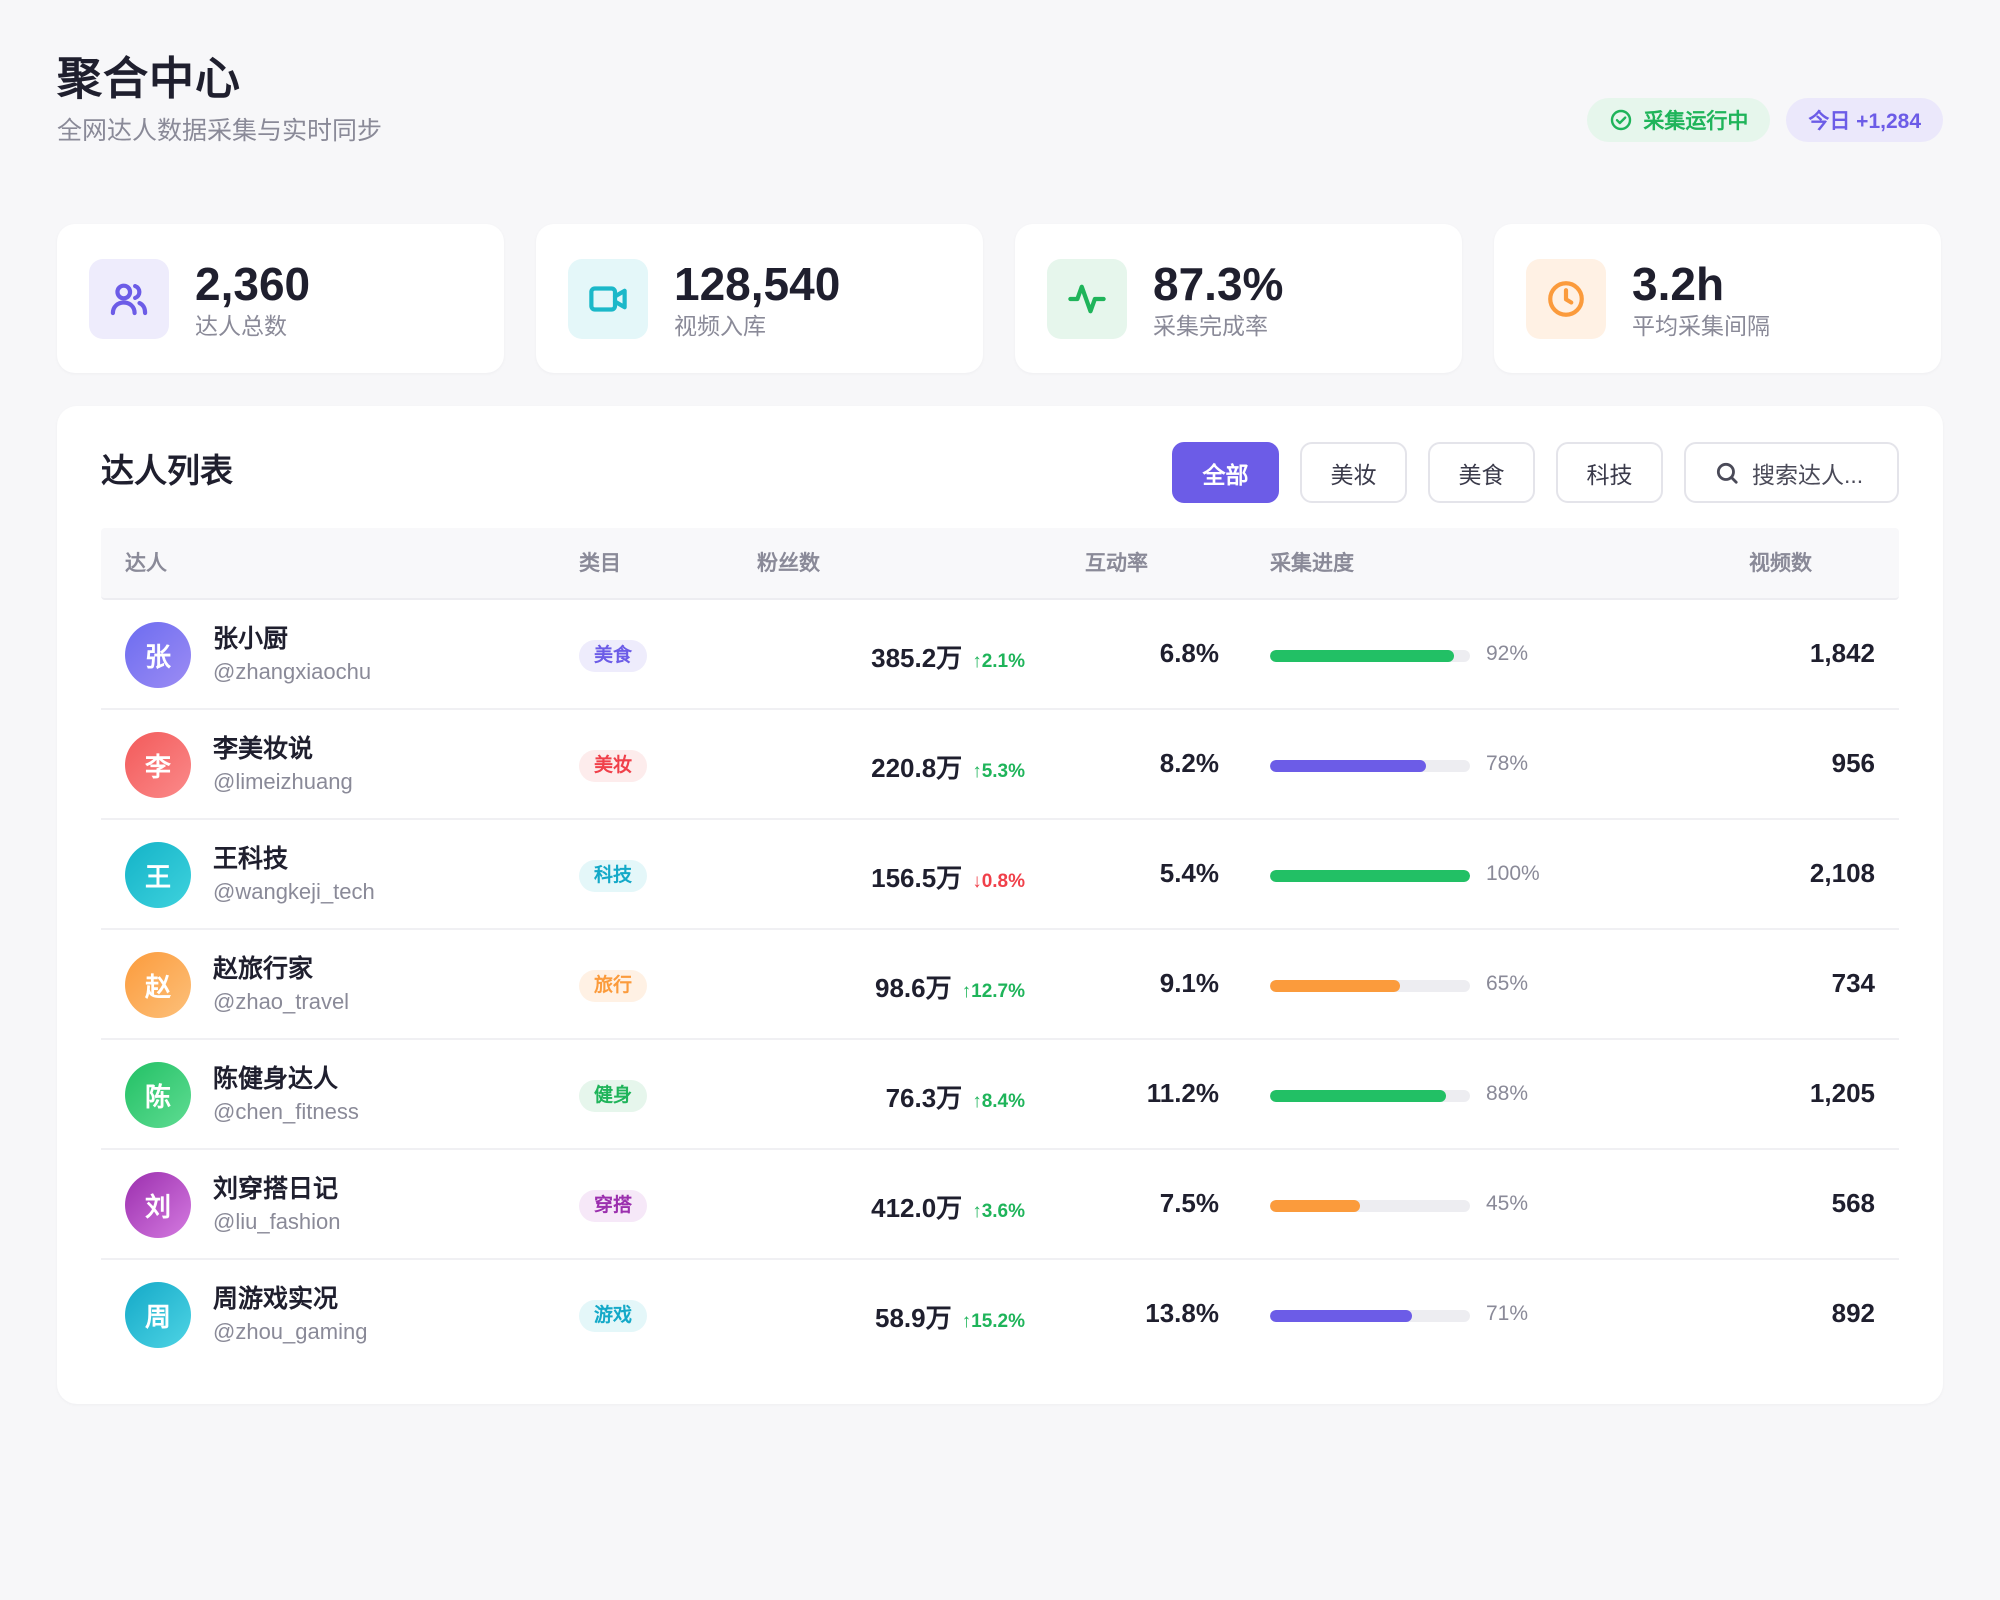 The width and height of the screenshot is (2000, 1600). What do you see at coordinates (948, 876) in the screenshot?
I see `fans-cell: 156.5万 ↓0.8%` at bounding box center [948, 876].